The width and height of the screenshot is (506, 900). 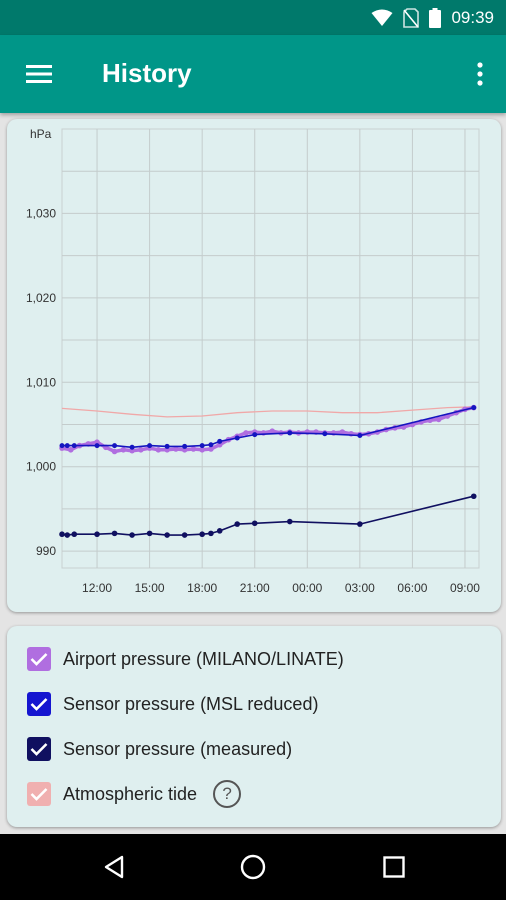 I want to click on airport-checkbox, so click(x=39, y=659).